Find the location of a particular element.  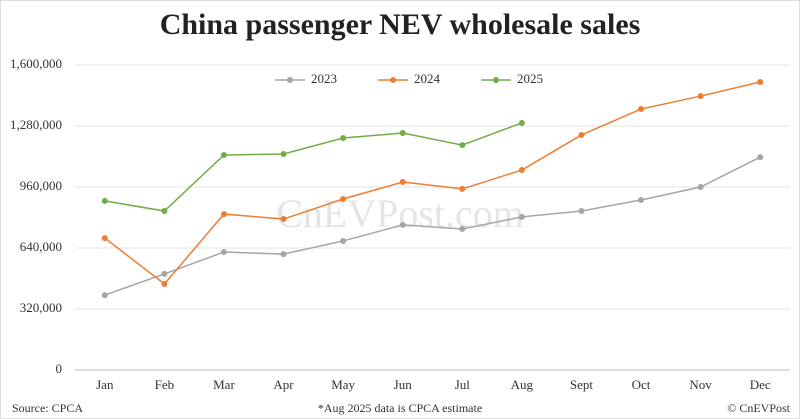

x-tick-label: May is located at coordinates (343, 384).